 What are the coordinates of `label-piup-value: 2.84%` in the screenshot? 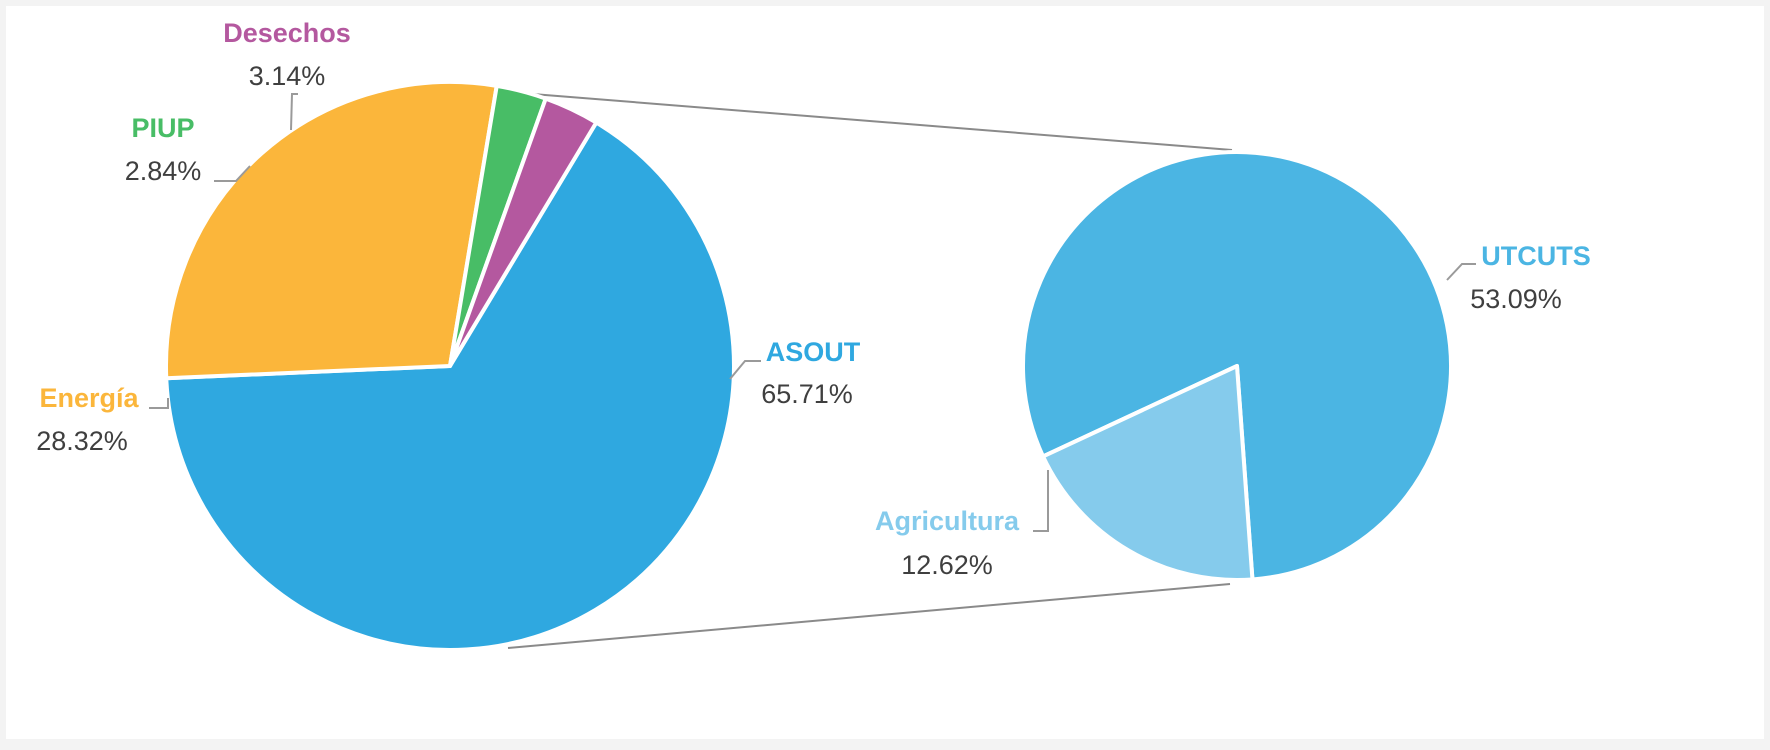 It's located at (163, 171).